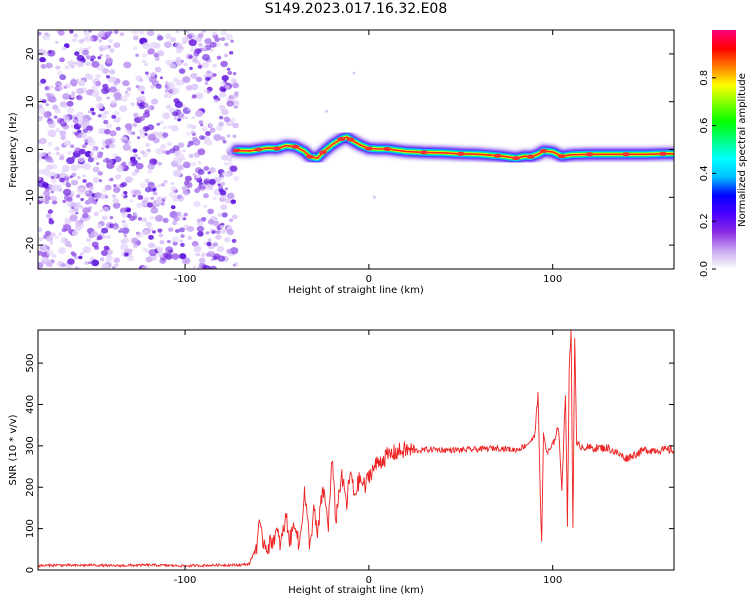  Describe the element at coordinates (350, 139) in the screenshot. I see `track-hotspot` at that location.